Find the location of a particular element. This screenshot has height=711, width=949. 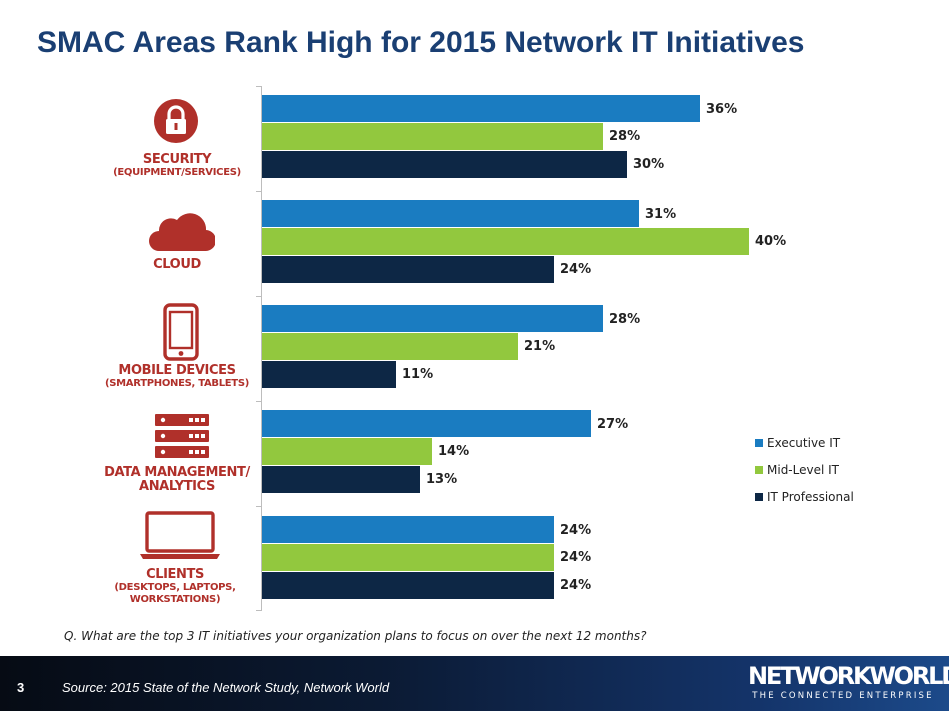

category-name: CLOUD is located at coordinates (177, 264).